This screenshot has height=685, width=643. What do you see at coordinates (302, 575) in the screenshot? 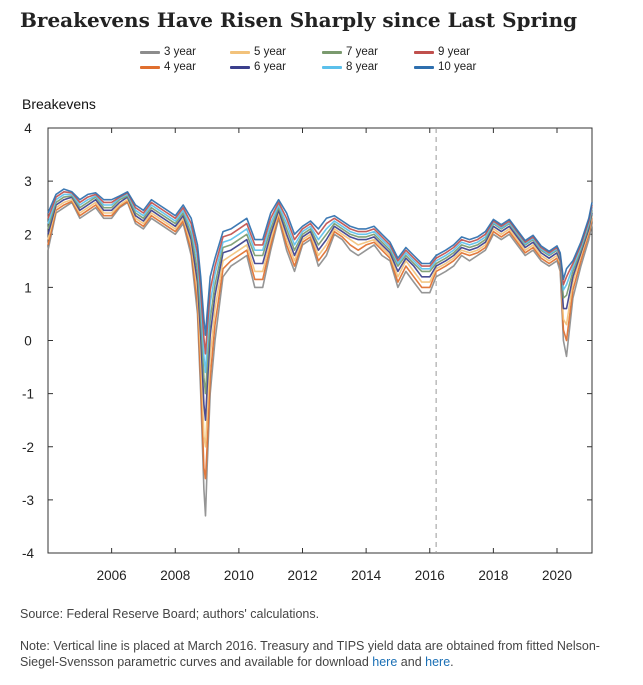
I see `x-tick-label: 2012` at bounding box center [302, 575].